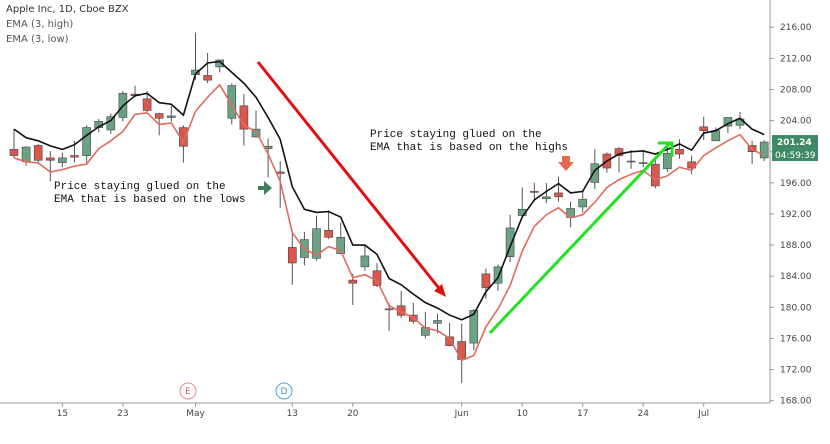 This screenshot has height=444, width=830. What do you see at coordinates (37, 39) in the screenshot?
I see `indicator-label: EMA (3, low)` at bounding box center [37, 39].